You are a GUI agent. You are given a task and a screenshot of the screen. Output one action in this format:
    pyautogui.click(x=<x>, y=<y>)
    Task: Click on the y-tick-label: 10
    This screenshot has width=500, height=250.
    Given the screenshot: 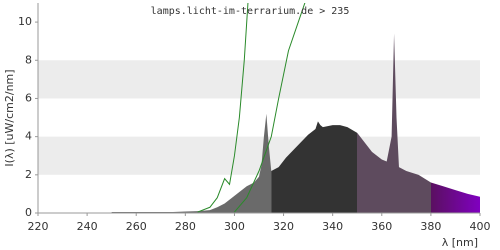 What is the action you would take?
    pyautogui.click(x=25, y=21)
    